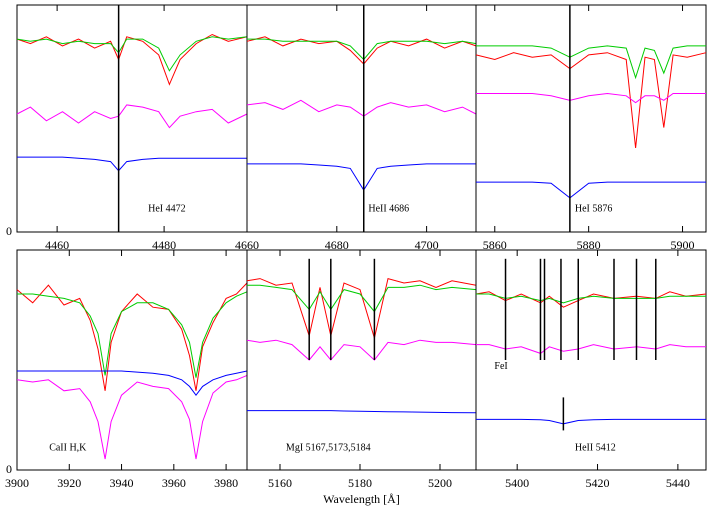 This screenshot has width=727, height=509. Describe the element at coordinates (678, 483) in the screenshot. I see `x-tick-label: 5440` at that location.